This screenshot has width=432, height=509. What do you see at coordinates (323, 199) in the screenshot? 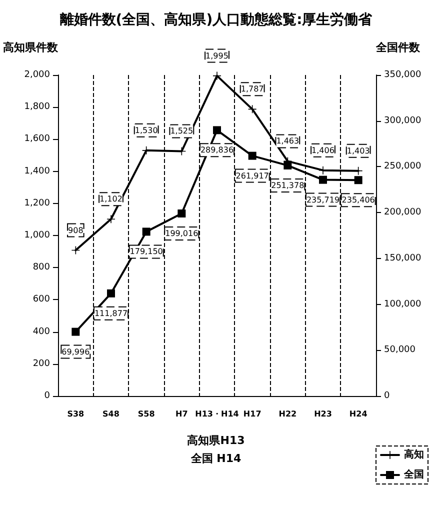
I see `data-label: 235,719` at bounding box center [323, 199].